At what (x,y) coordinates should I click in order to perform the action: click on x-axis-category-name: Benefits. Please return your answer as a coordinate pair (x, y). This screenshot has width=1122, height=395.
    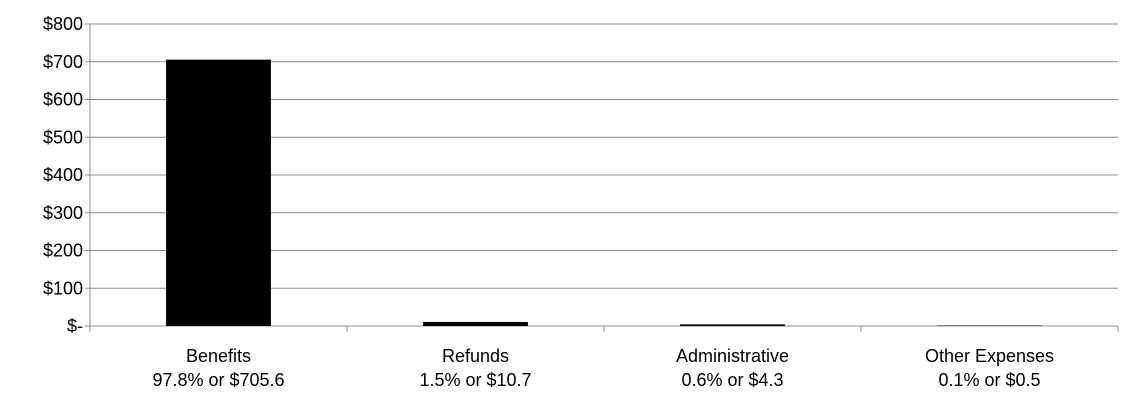
    Looking at the image, I should click on (218, 356).